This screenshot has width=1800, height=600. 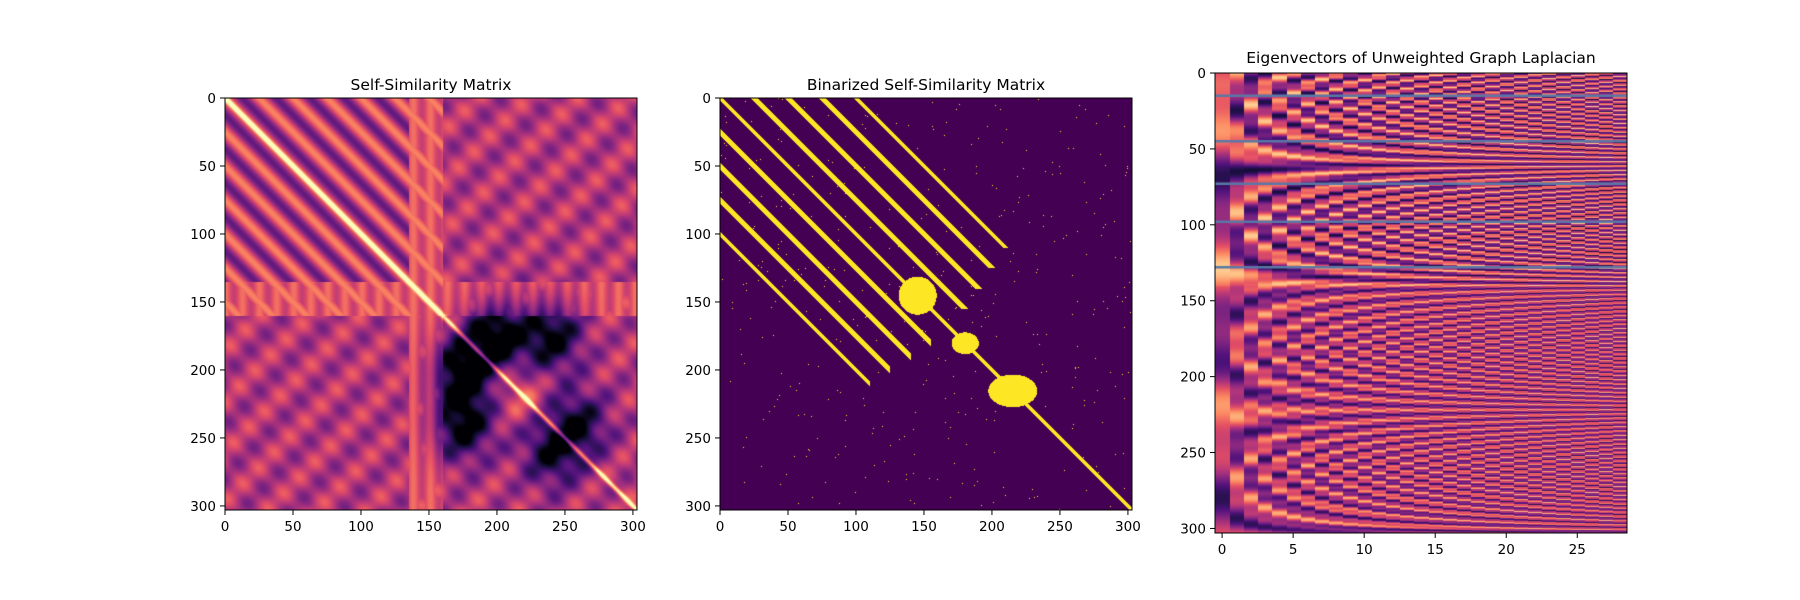 I want to click on panel-1-xtick-label: 300, so click(x=633, y=527).